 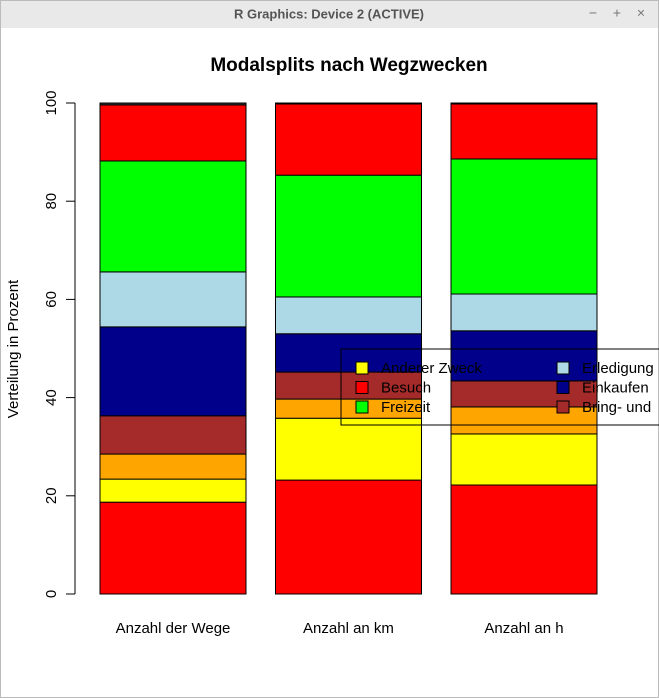 What do you see at coordinates (406, 387) in the screenshot?
I see `legend-label: Besuch` at bounding box center [406, 387].